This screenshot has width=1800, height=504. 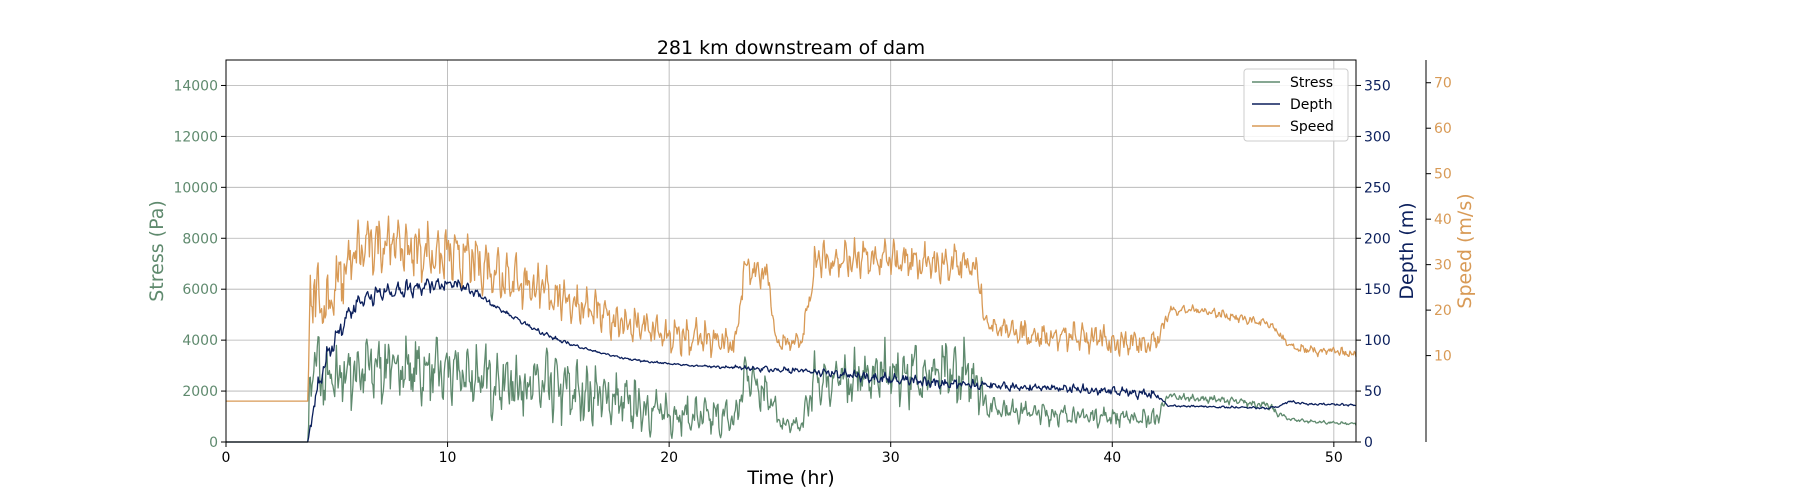 What do you see at coordinates (1443, 311) in the screenshot?
I see `speed-tick-label: 20` at bounding box center [1443, 311].